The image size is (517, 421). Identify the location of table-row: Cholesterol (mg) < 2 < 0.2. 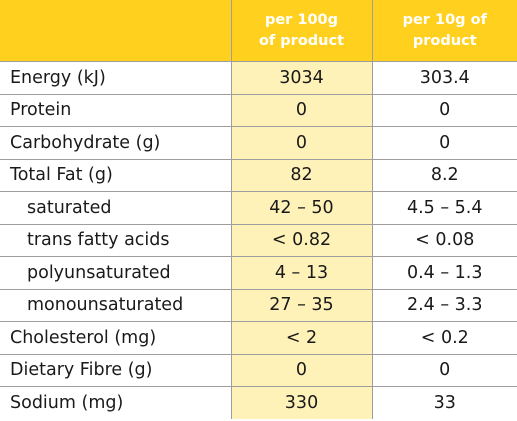
(258, 338).